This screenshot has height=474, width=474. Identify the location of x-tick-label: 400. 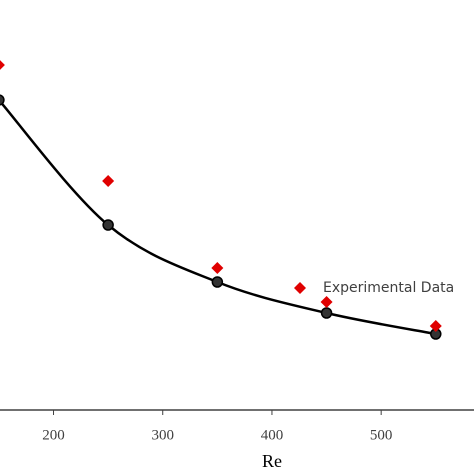
(272, 435).